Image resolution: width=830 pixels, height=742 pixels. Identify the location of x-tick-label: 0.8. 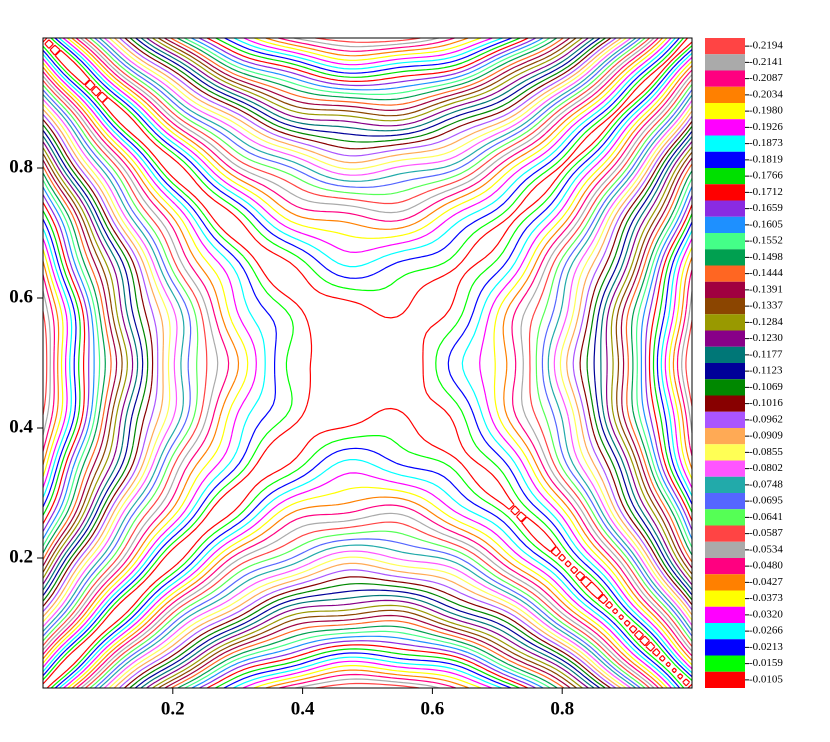
(562, 708).